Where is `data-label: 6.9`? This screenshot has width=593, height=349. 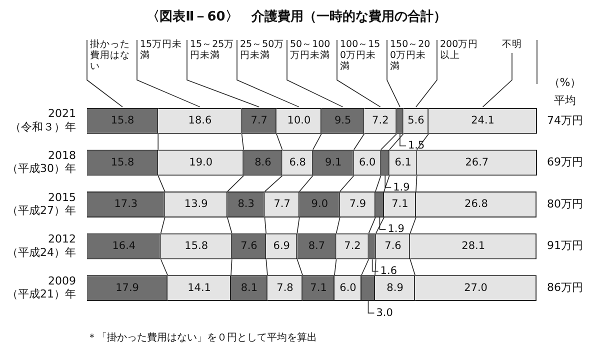 data-label: 6.9 is located at coordinates (281, 246).